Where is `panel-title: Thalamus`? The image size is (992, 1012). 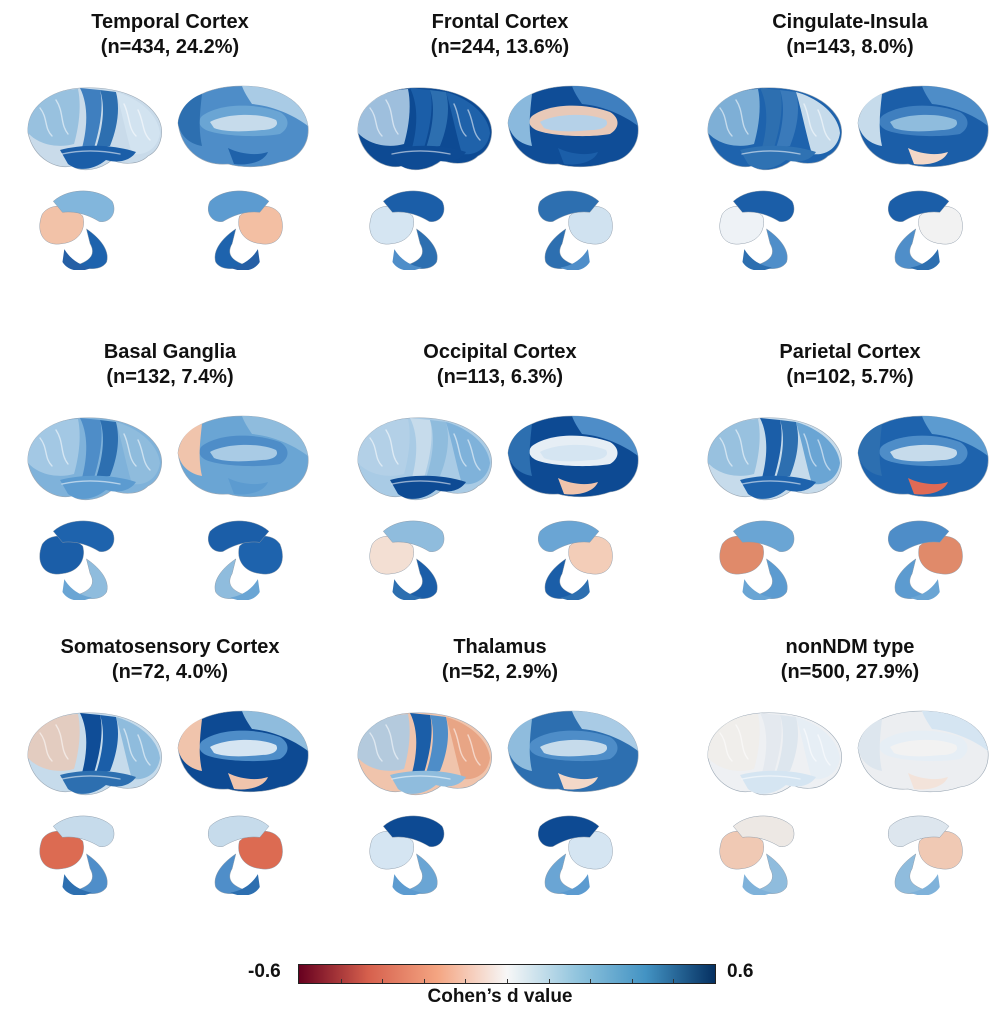 panel-title: Thalamus is located at coordinates (500, 647).